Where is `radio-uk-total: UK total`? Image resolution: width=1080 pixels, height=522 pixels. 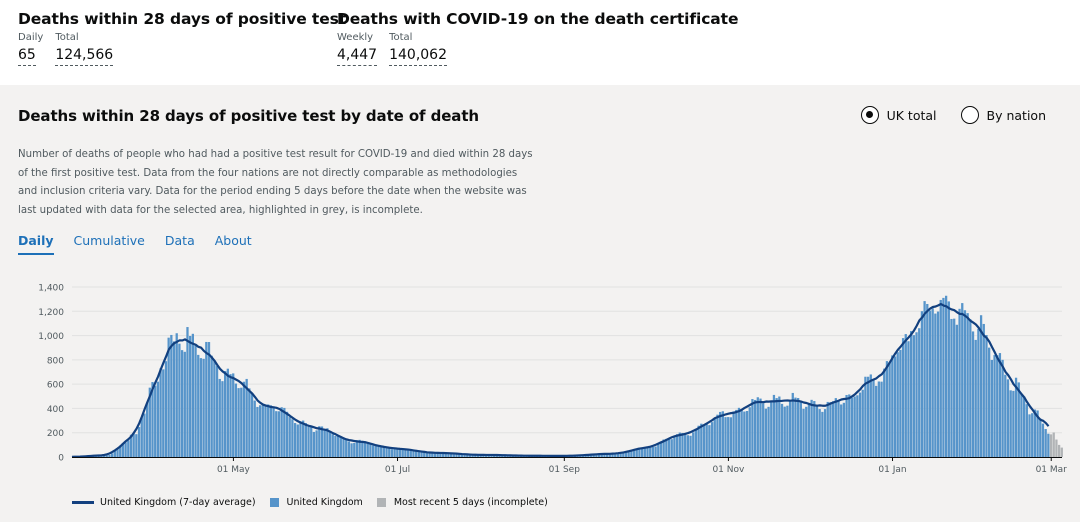 radio-uk-total: UK total is located at coordinates (898, 115).